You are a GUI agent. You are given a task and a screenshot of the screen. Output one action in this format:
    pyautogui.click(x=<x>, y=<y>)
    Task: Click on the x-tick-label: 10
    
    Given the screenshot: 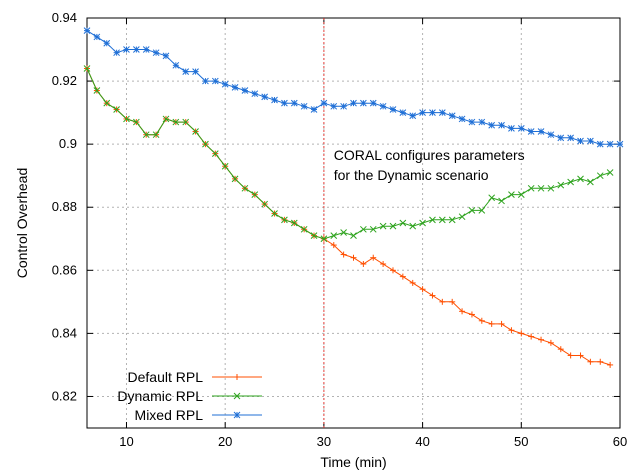 What is the action you would take?
    pyautogui.click(x=126, y=441)
    